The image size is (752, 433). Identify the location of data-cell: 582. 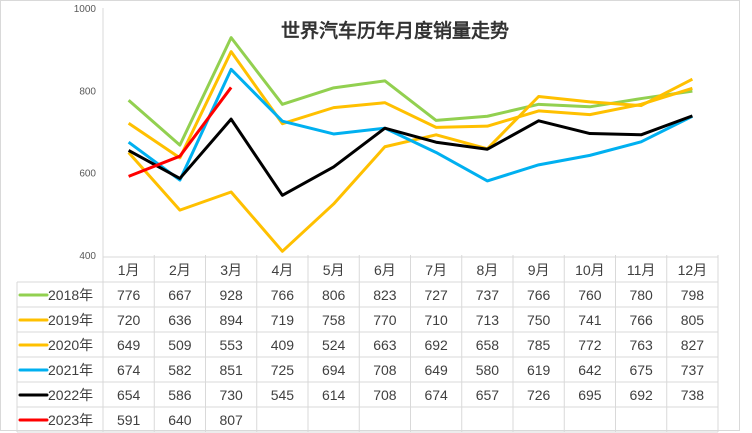
(180, 370).